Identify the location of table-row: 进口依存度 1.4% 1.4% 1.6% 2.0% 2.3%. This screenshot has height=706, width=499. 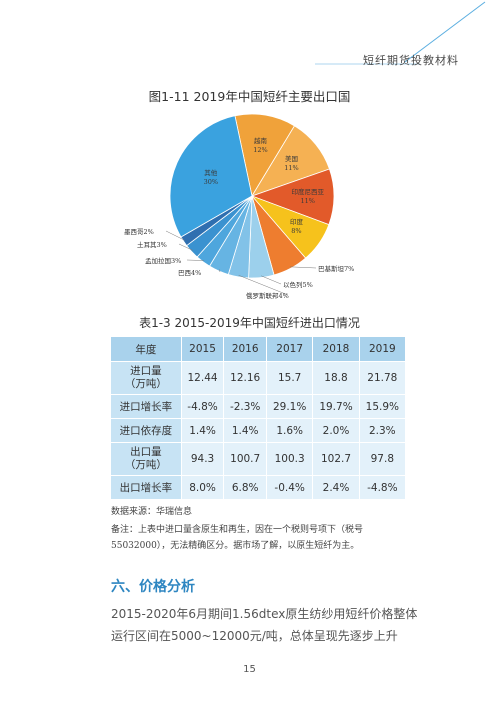
(258, 430).